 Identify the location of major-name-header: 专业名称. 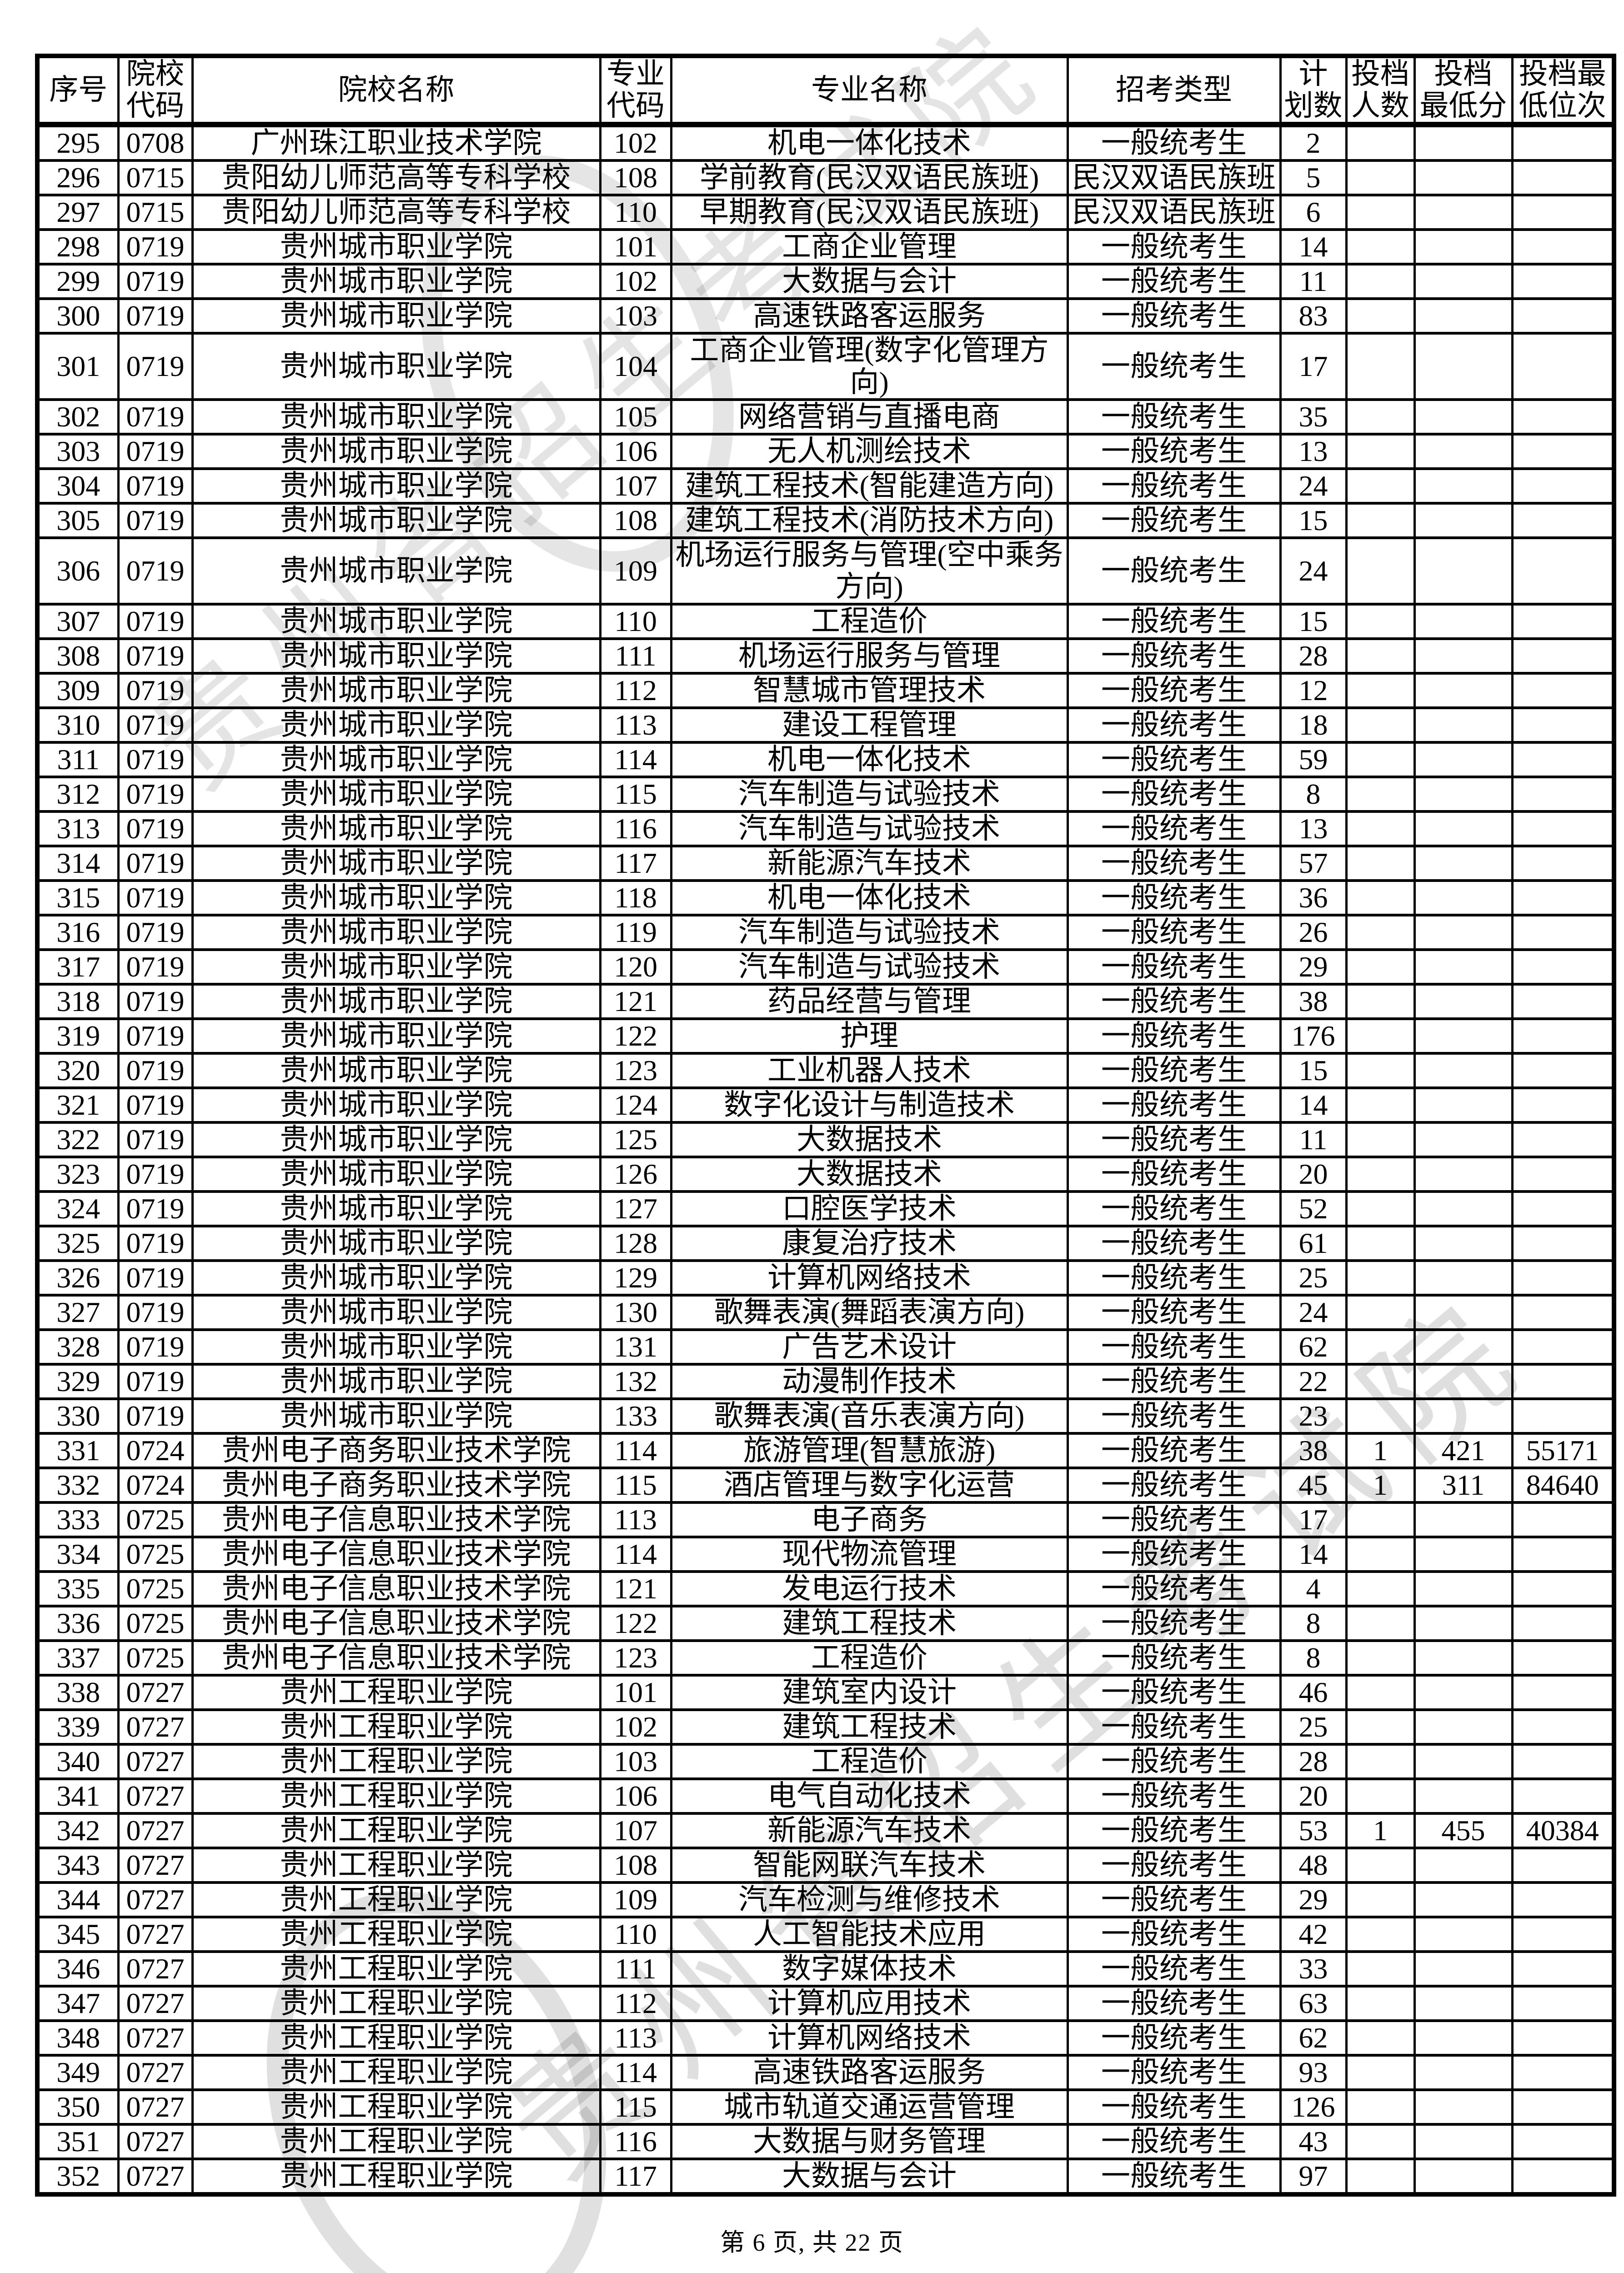
(869, 91).